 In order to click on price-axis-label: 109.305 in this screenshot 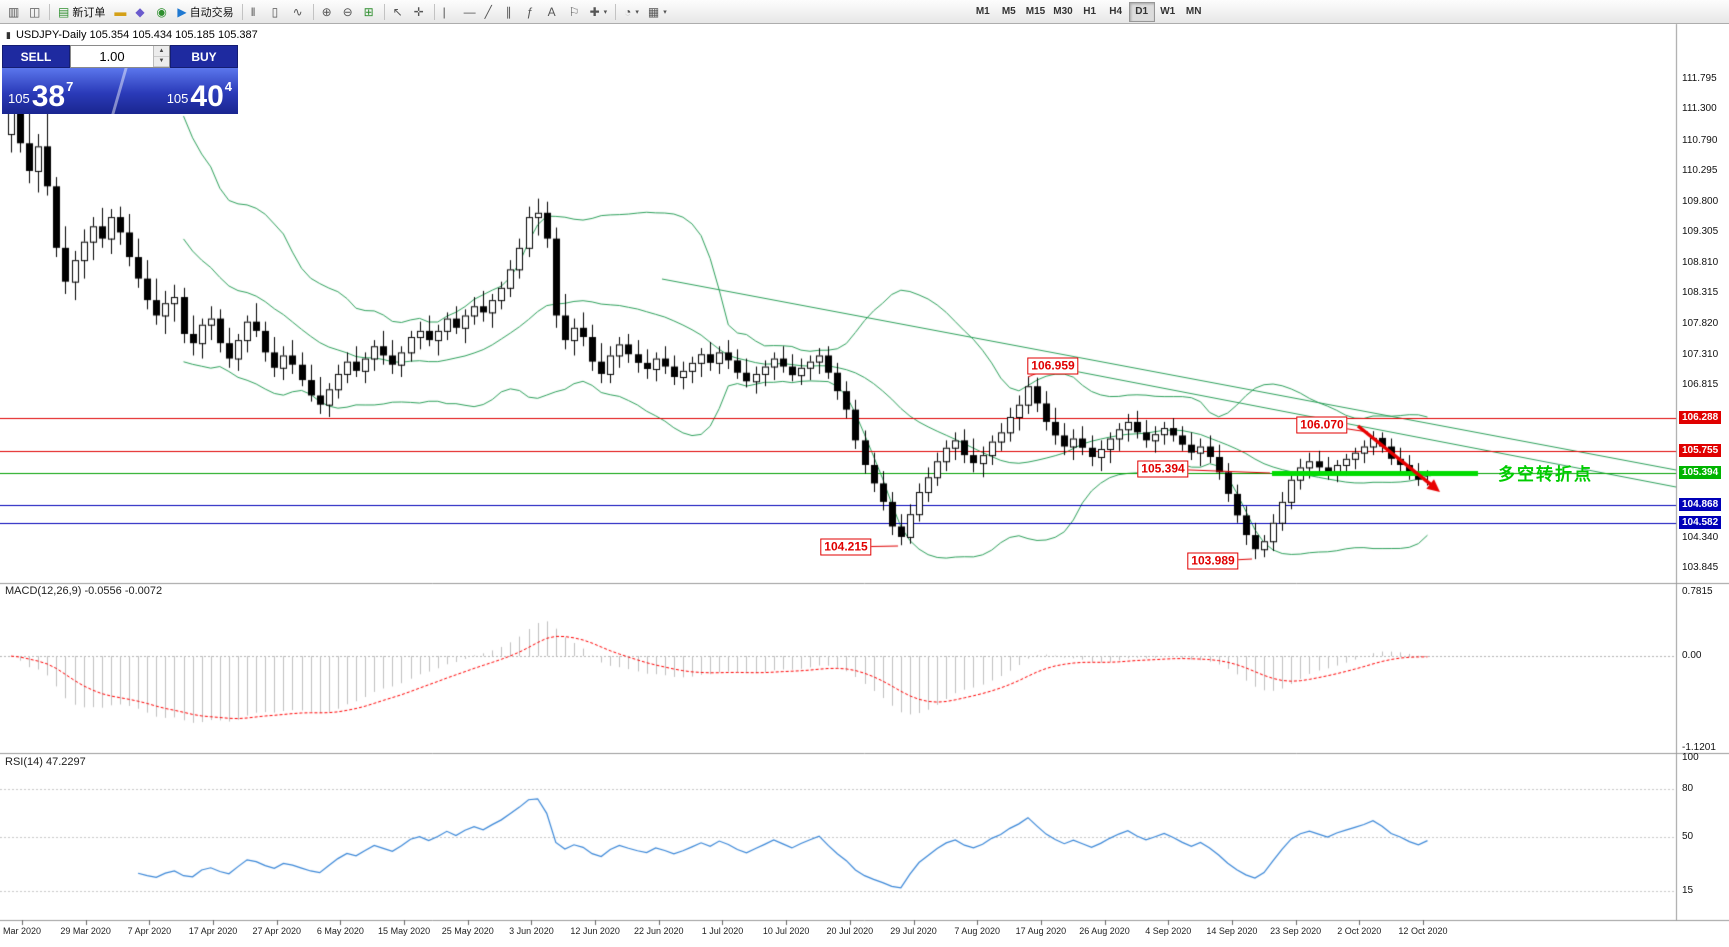, I will do `click(1700, 232)`.